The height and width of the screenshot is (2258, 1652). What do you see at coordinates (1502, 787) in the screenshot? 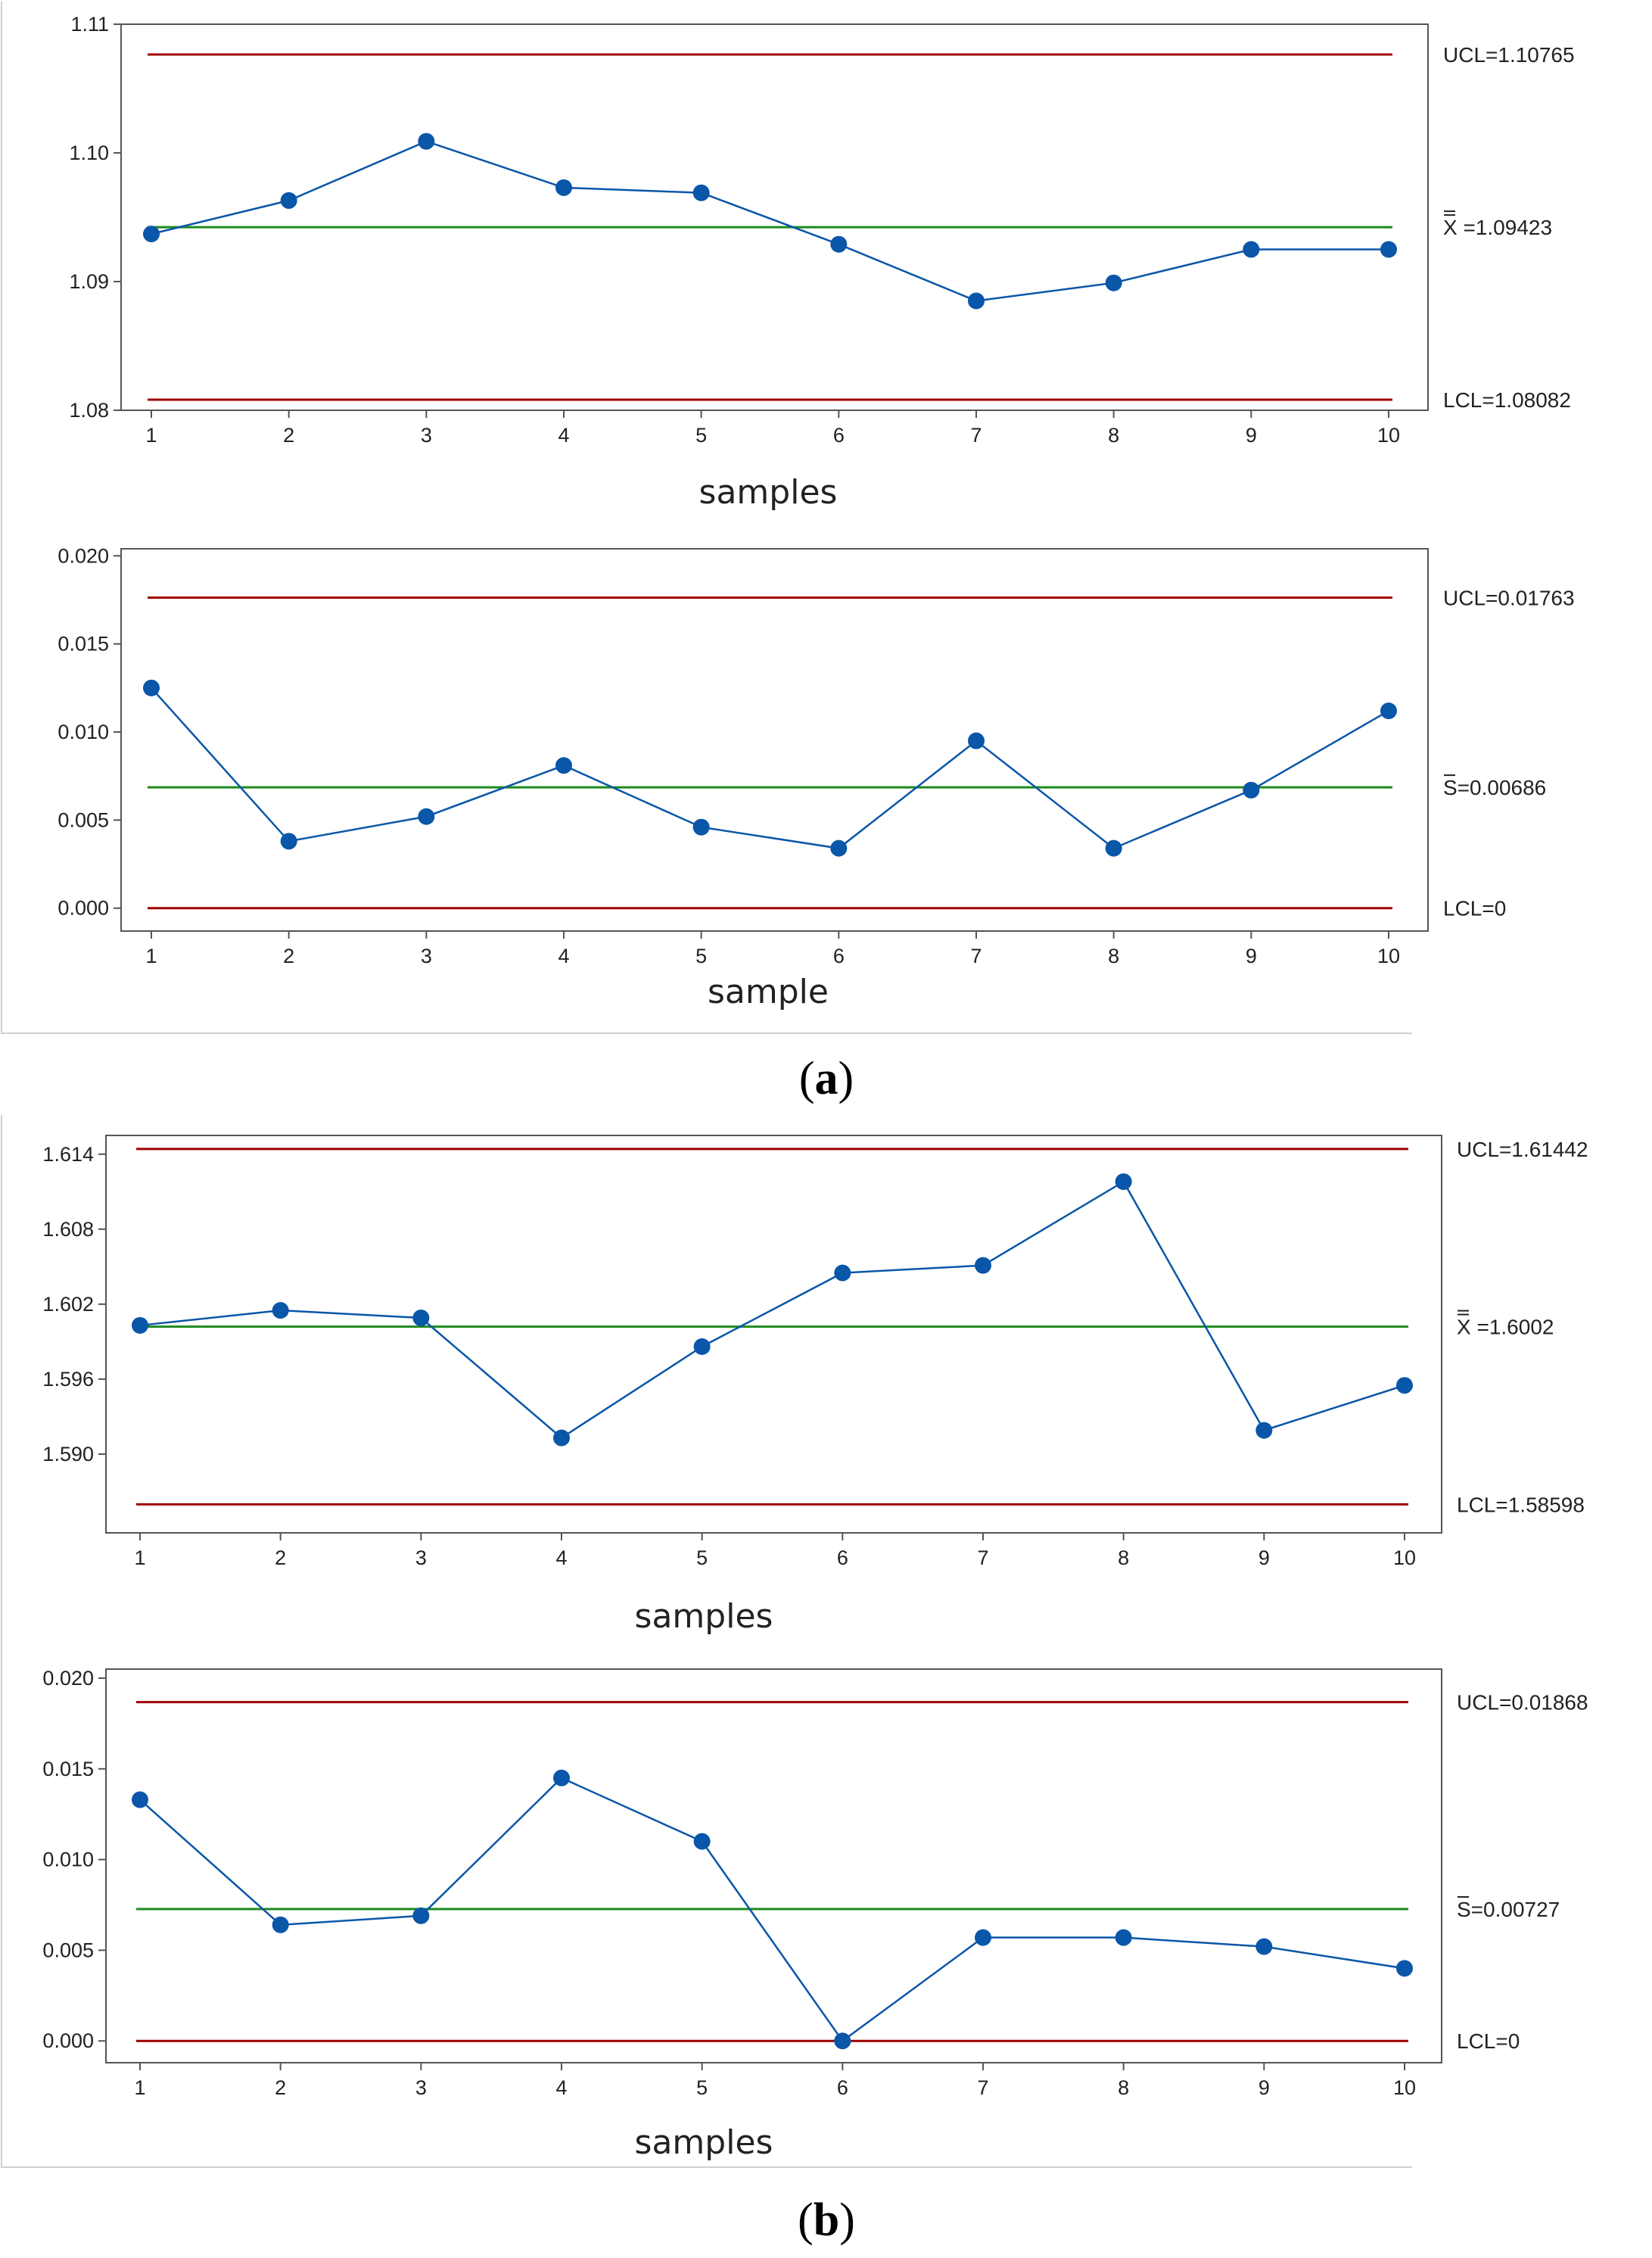
I see `center-value: =0.00686` at bounding box center [1502, 787].